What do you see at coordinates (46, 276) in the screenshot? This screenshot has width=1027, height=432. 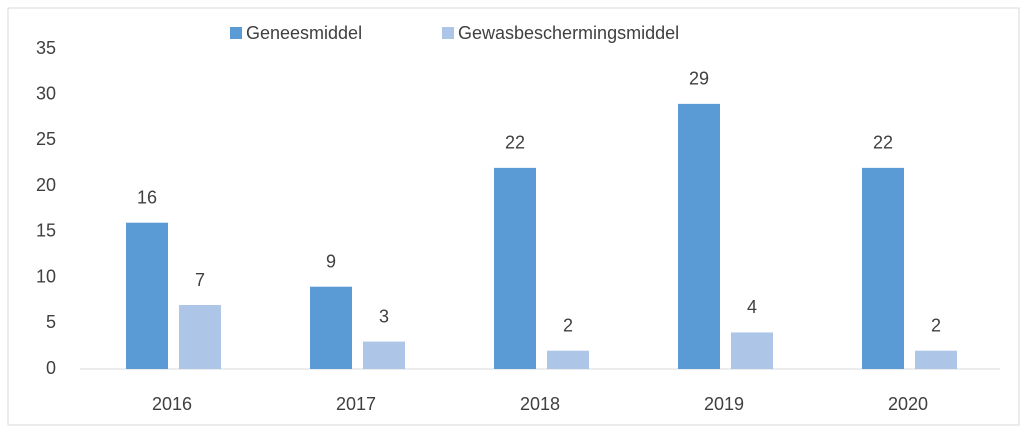 I see `y-tick-label: 10` at bounding box center [46, 276].